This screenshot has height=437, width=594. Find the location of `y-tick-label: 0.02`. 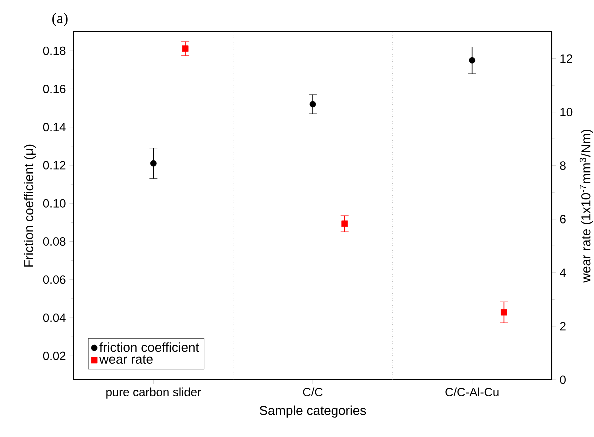

y-tick-label: 0.02 is located at coordinates (54, 356).